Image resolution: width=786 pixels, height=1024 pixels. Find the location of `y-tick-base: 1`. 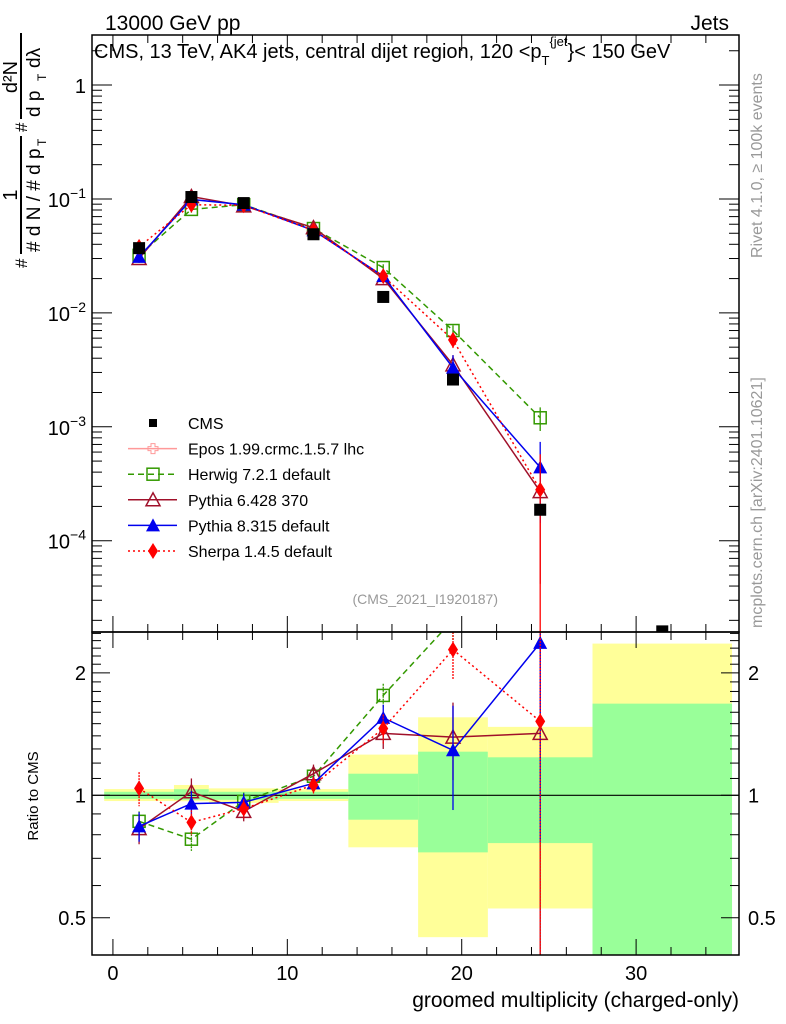

y-tick-base: 1 is located at coordinates (80, 87).